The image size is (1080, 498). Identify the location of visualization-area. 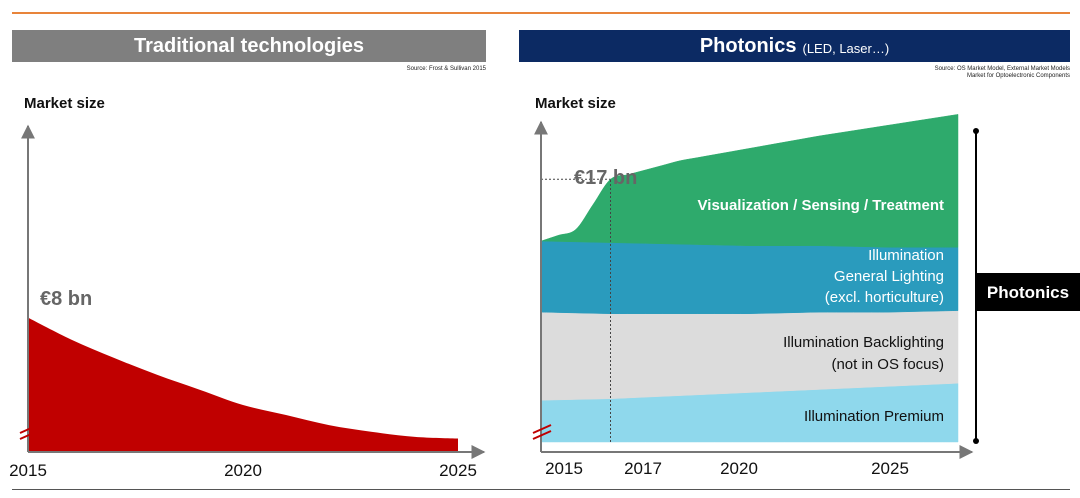
(749, 181).